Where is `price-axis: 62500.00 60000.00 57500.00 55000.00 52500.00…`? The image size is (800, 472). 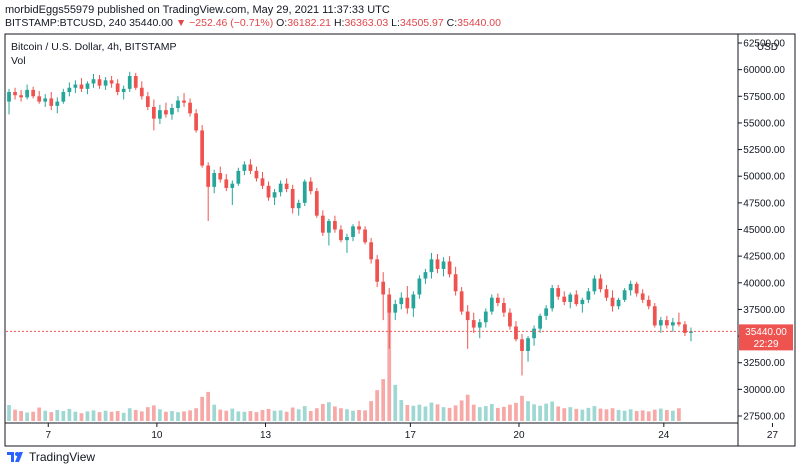 price-axis: 62500.00 60000.00 57500.00 55000.00 52500.00… is located at coordinates (761, 231).